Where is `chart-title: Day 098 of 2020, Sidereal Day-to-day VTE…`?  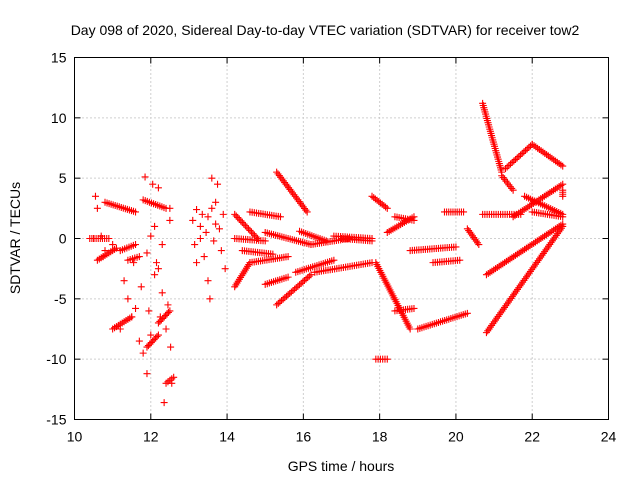
chart-title: Day 098 of 2020, Sidereal Day-to-day VTE… is located at coordinates (325, 30).